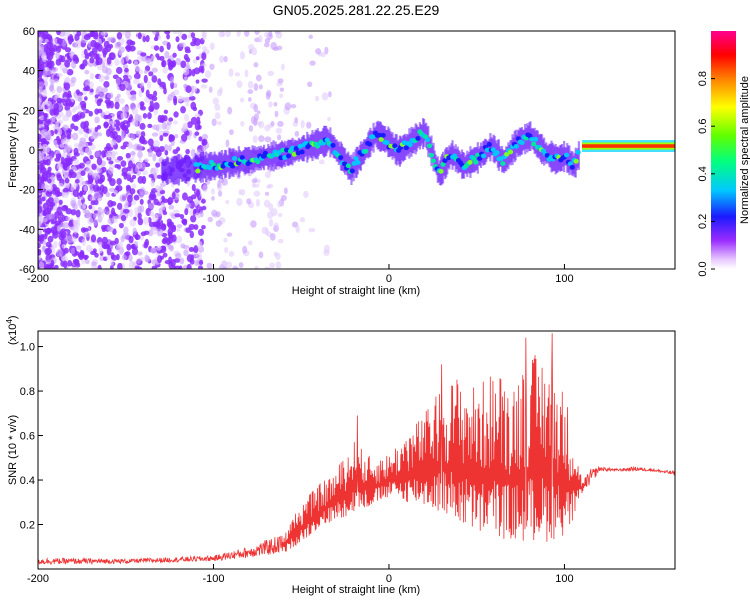 This screenshot has width=750, height=600. I want to click on snr-y-multiplier-base: (x10, so click(13, 334).